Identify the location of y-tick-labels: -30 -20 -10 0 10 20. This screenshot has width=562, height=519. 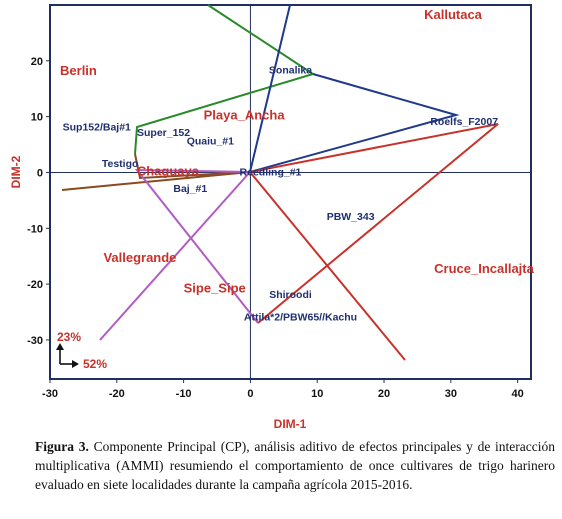
(38, 201).